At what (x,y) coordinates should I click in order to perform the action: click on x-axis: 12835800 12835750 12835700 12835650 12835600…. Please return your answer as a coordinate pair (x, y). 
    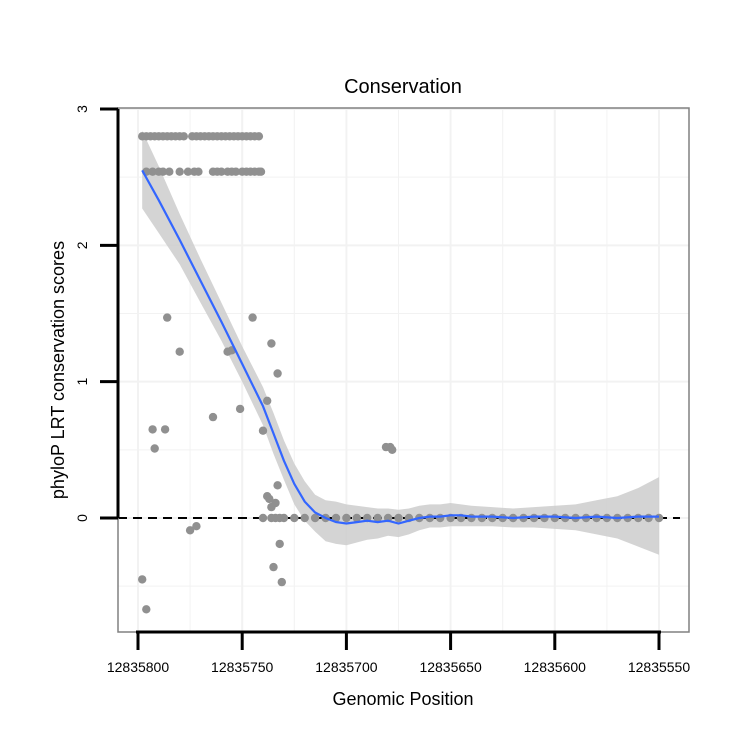
    Looking at the image, I should click on (399, 652).